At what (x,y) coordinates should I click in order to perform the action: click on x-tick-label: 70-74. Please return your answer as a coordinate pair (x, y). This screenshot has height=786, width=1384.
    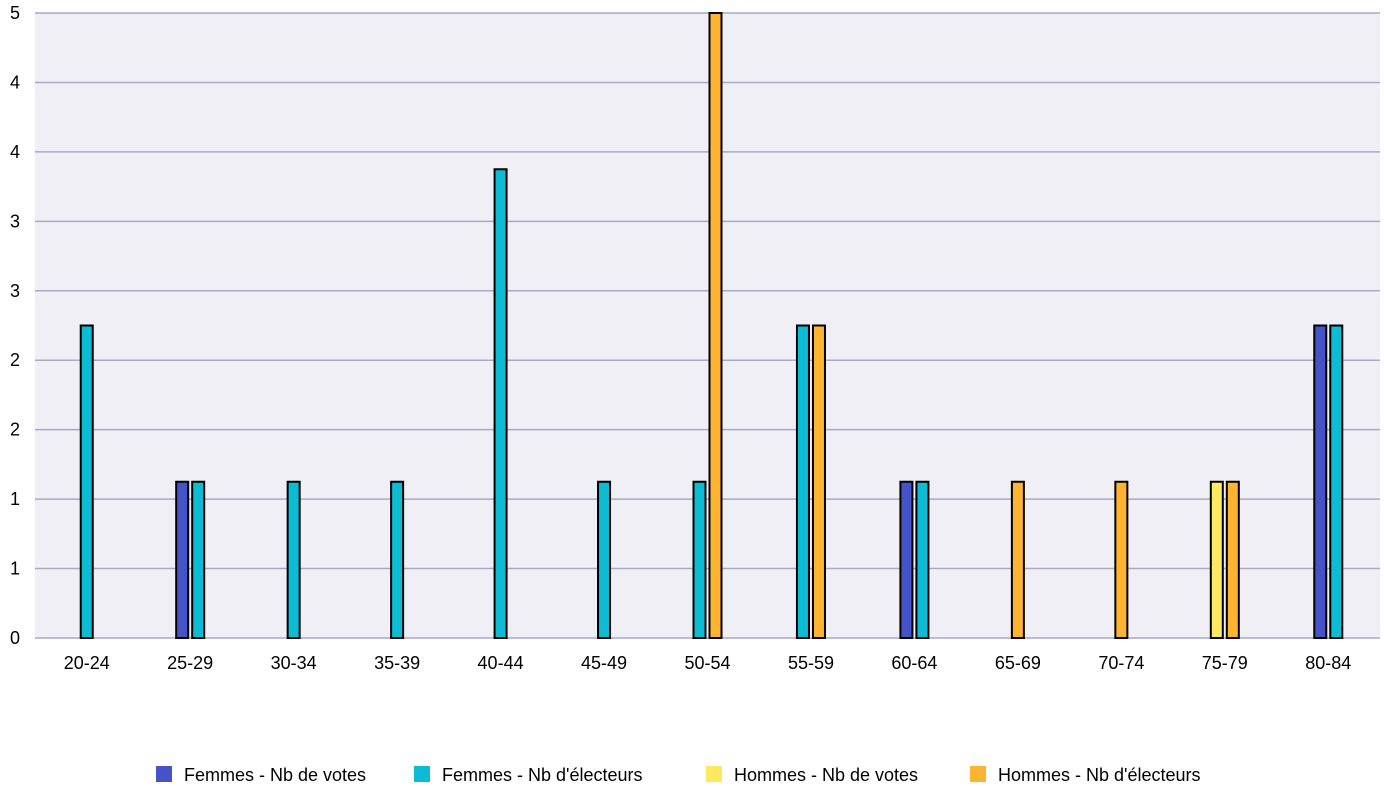
    Looking at the image, I should click on (1121, 663).